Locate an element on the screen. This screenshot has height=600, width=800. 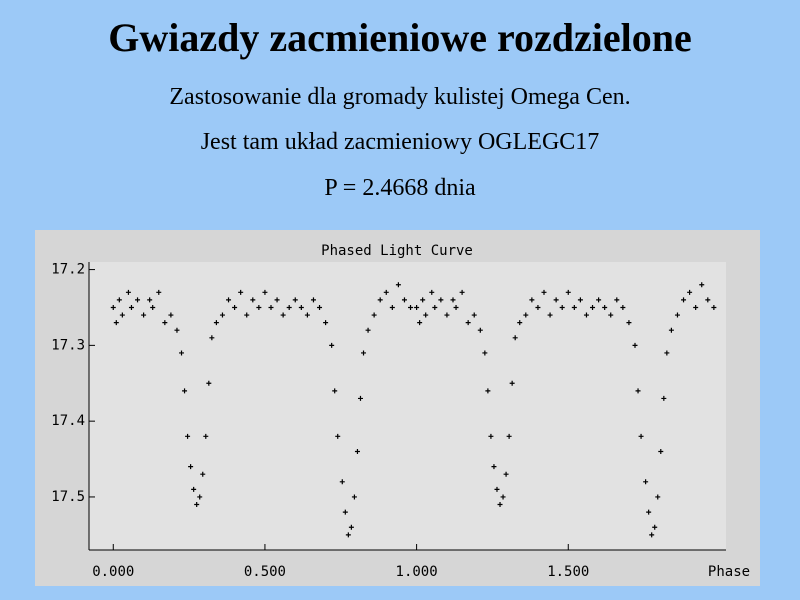
y-tick-label: 17.3 is located at coordinates (68, 345).